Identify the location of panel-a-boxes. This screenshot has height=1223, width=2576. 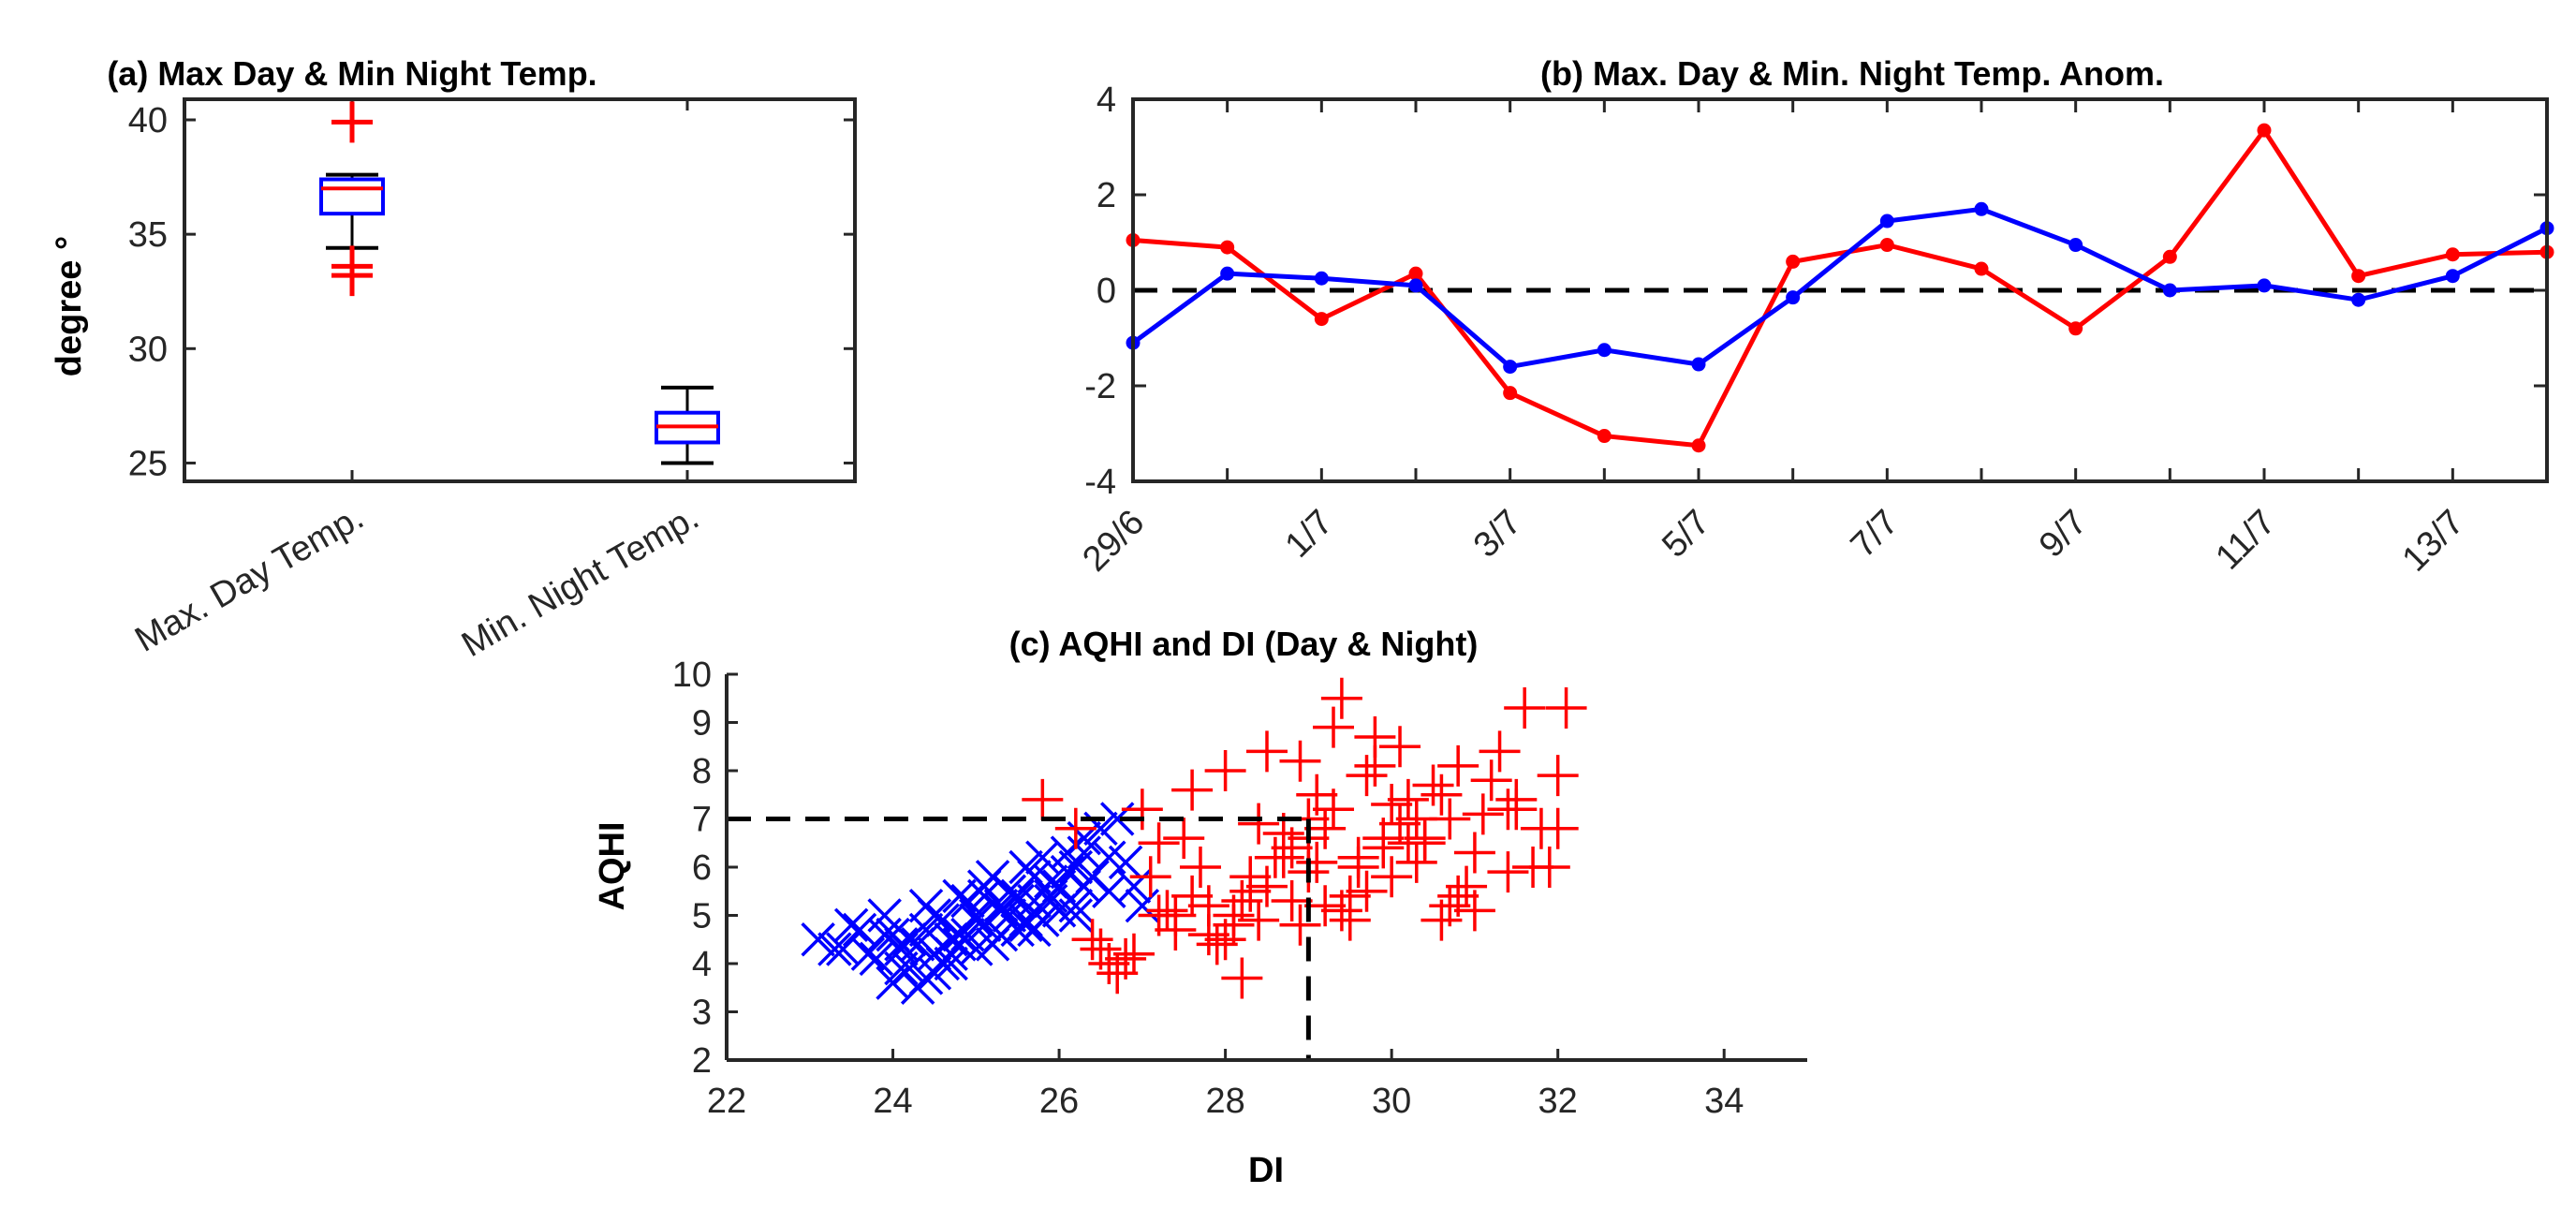
(519, 283).